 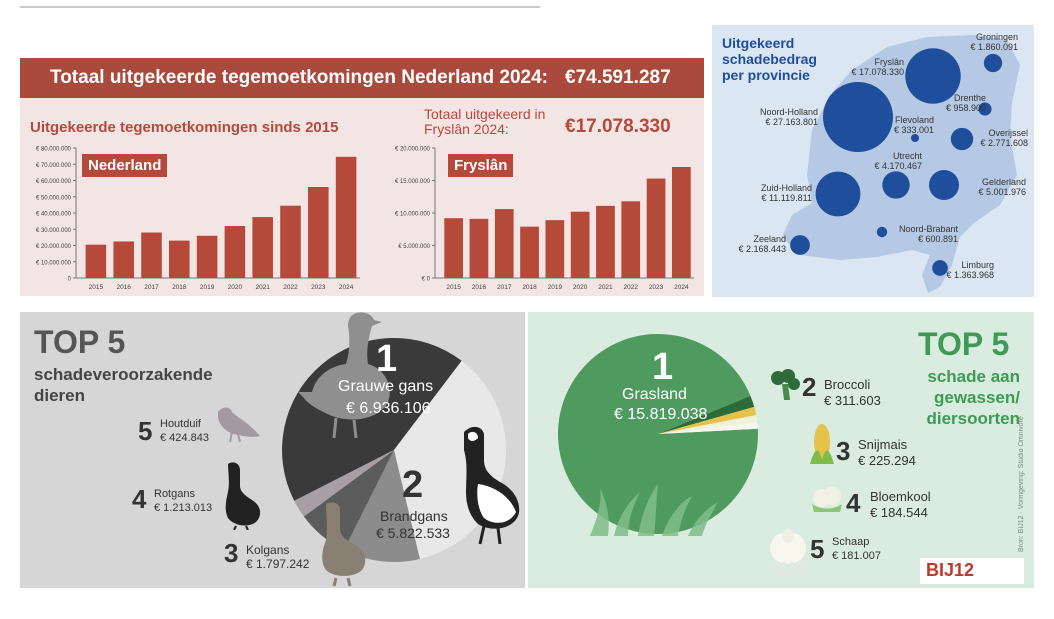 I want to click on x-tick-label: 2020, so click(x=235, y=287).